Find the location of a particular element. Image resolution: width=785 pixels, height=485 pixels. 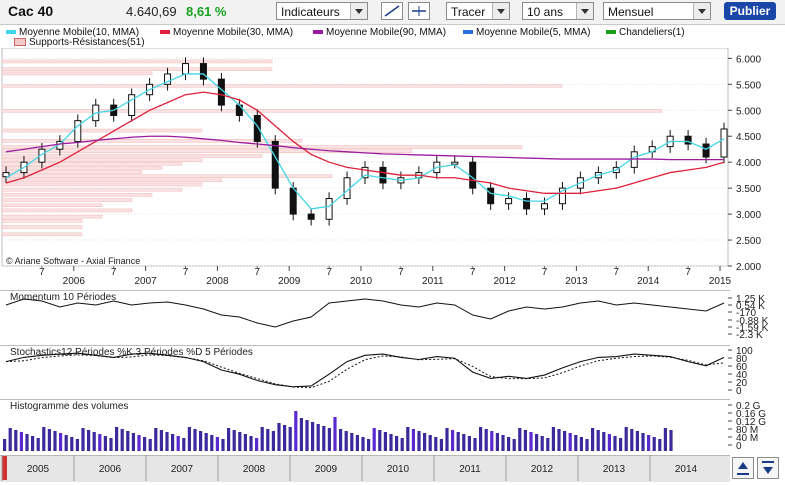

legend-item: Chandeliers(1) is located at coordinates (645, 32).